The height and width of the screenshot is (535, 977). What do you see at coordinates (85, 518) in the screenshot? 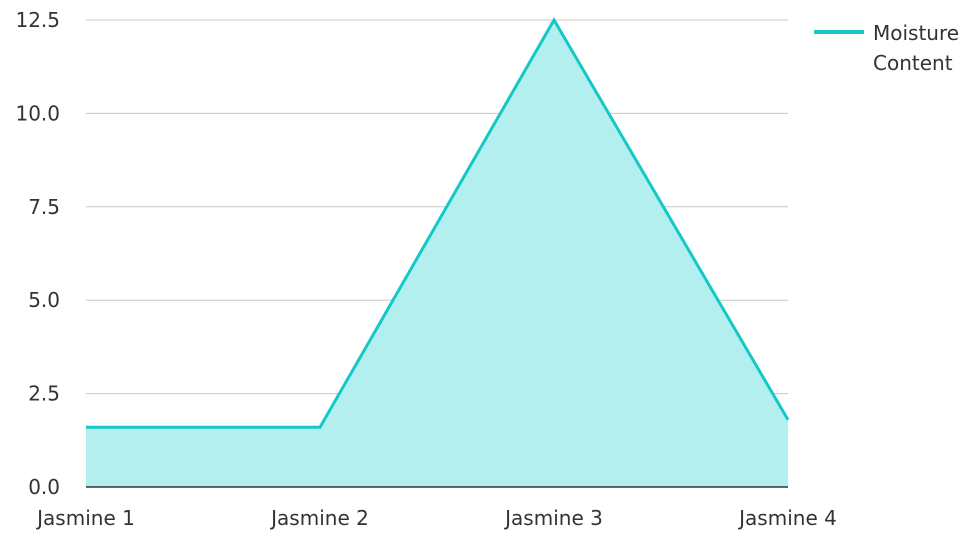
I see `x-tick-label-0: Jasmine 1` at bounding box center [85, 518].